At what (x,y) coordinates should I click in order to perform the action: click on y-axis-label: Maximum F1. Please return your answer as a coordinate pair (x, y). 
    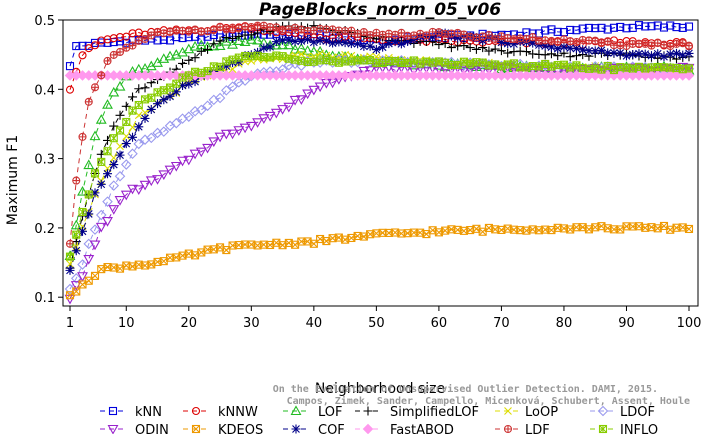
    Looking at the image, I should click on (13, 180).